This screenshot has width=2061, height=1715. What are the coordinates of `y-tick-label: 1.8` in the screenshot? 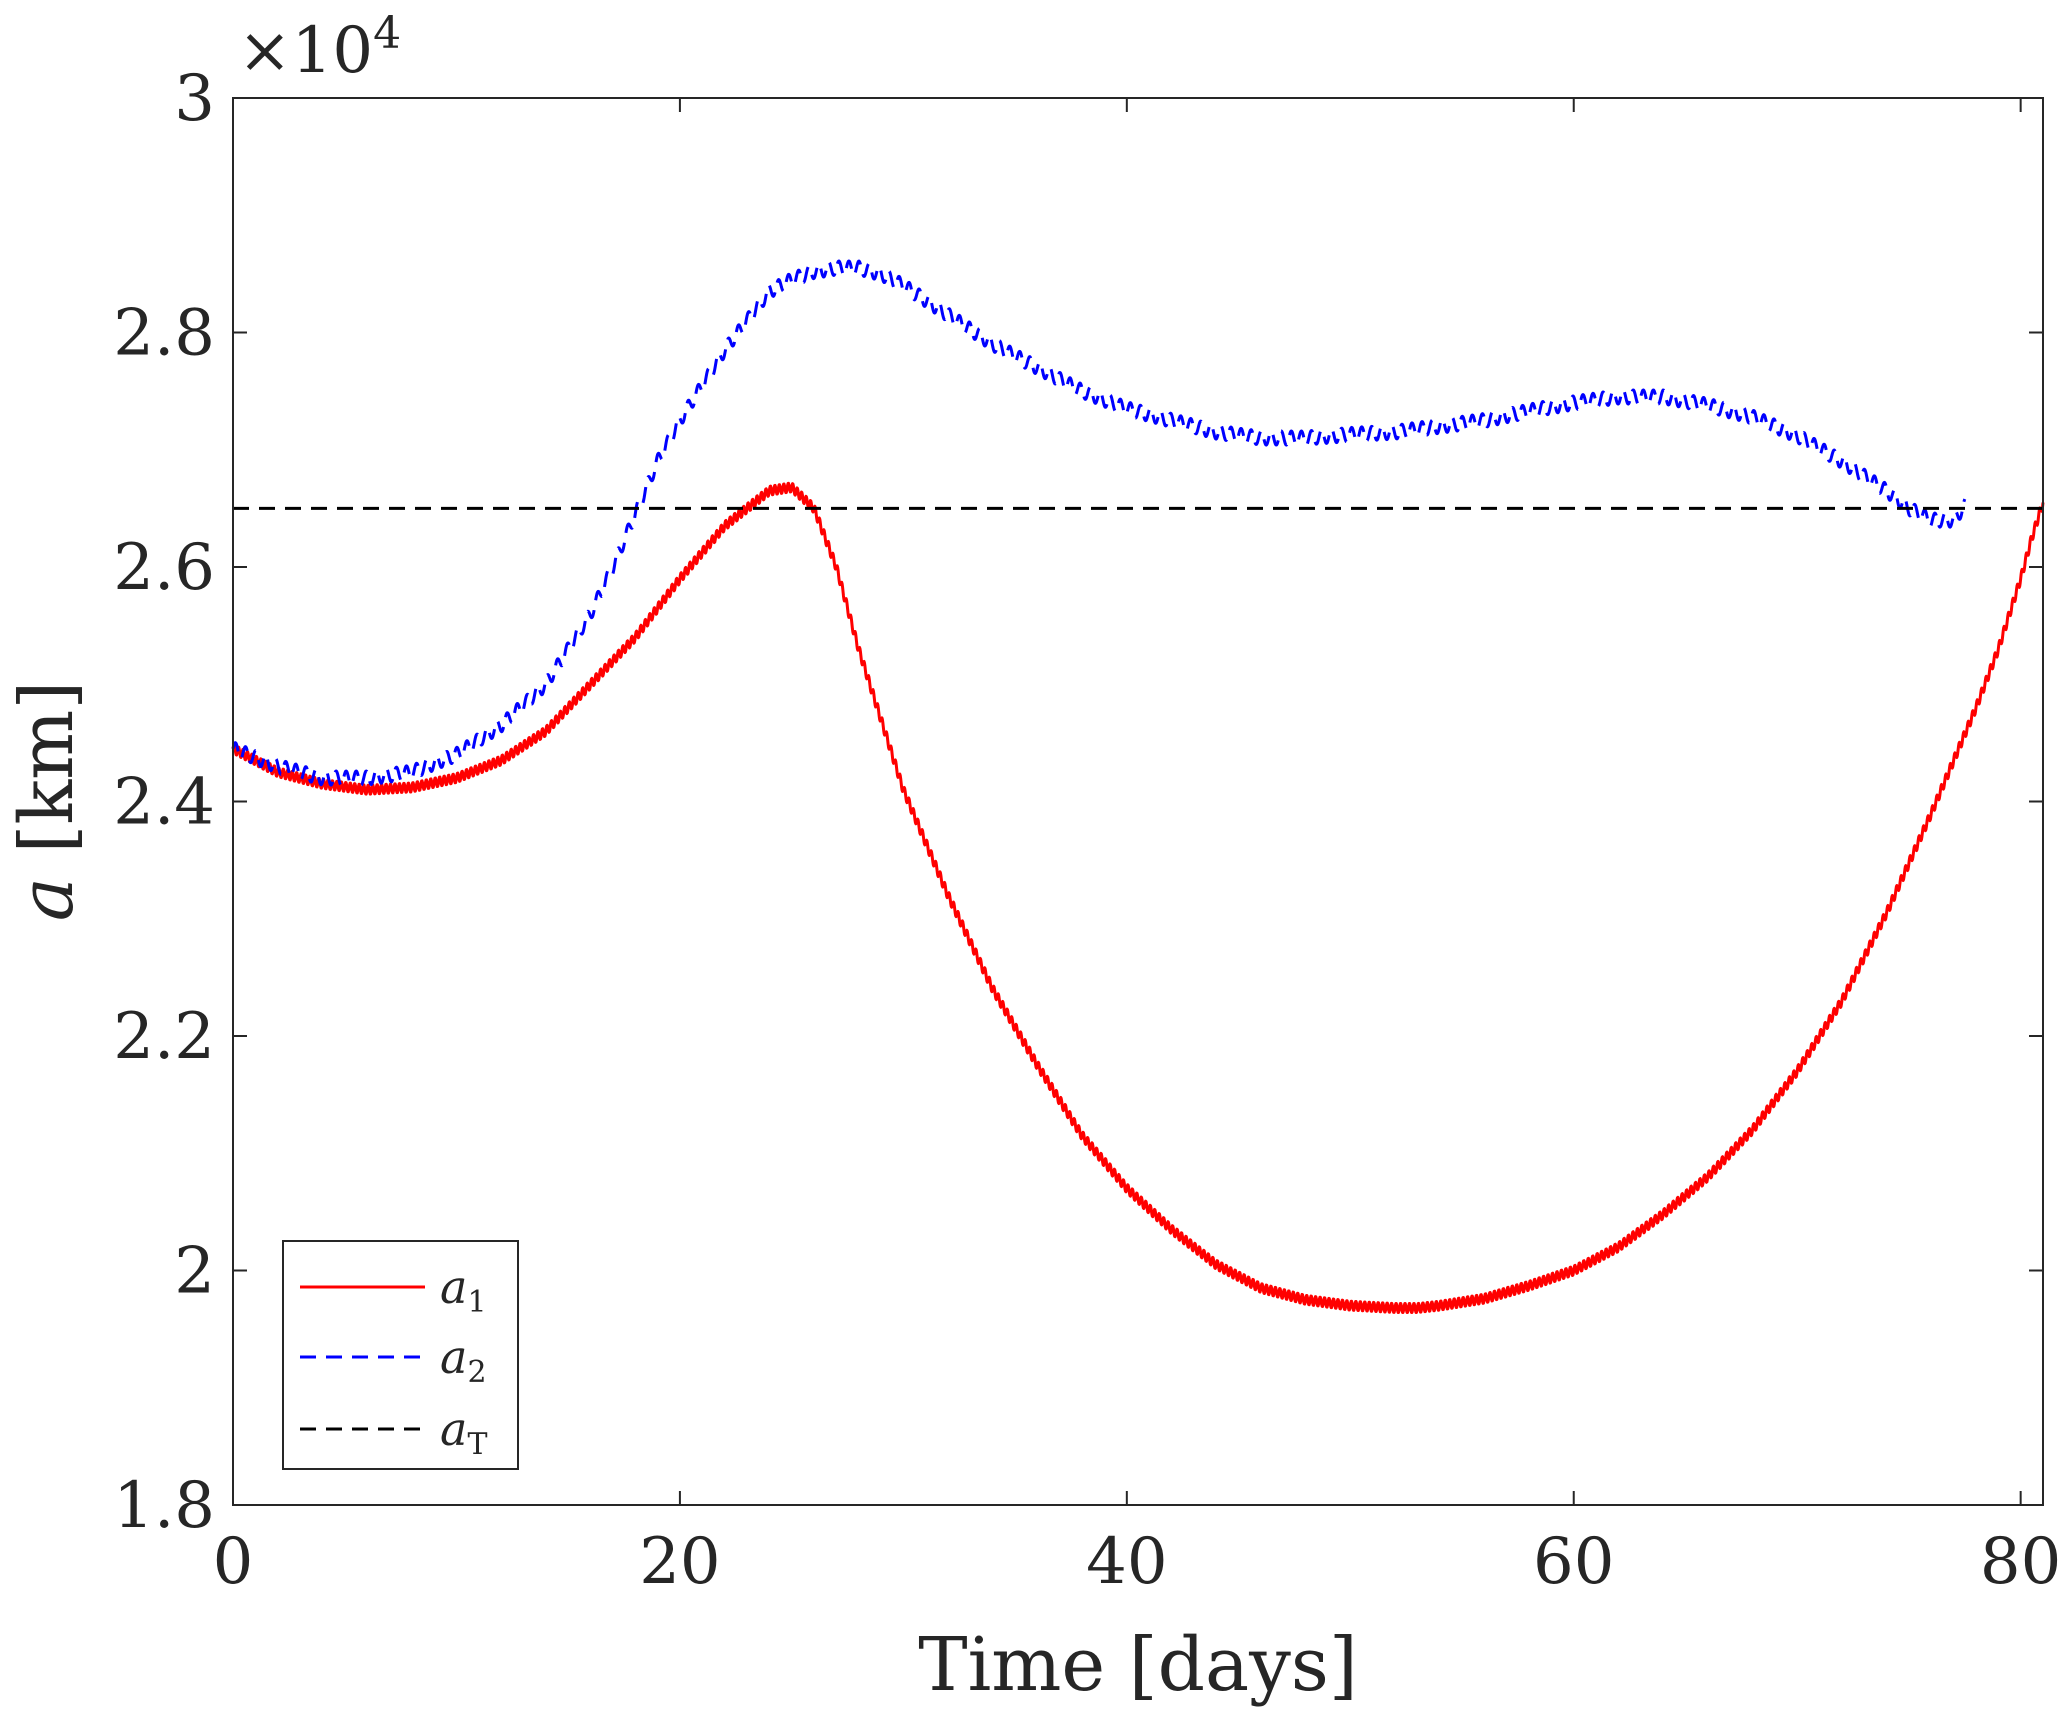 It's located at (164, 1506).